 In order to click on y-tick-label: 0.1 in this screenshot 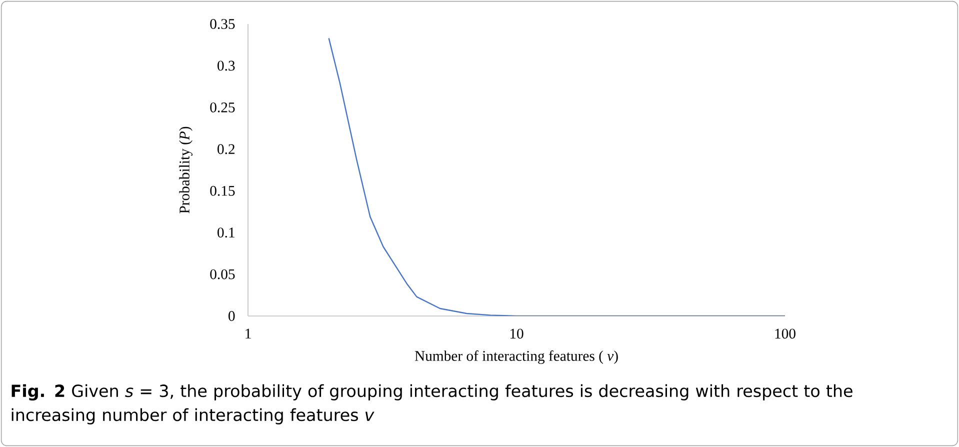, I will do `click(226, 233)`.